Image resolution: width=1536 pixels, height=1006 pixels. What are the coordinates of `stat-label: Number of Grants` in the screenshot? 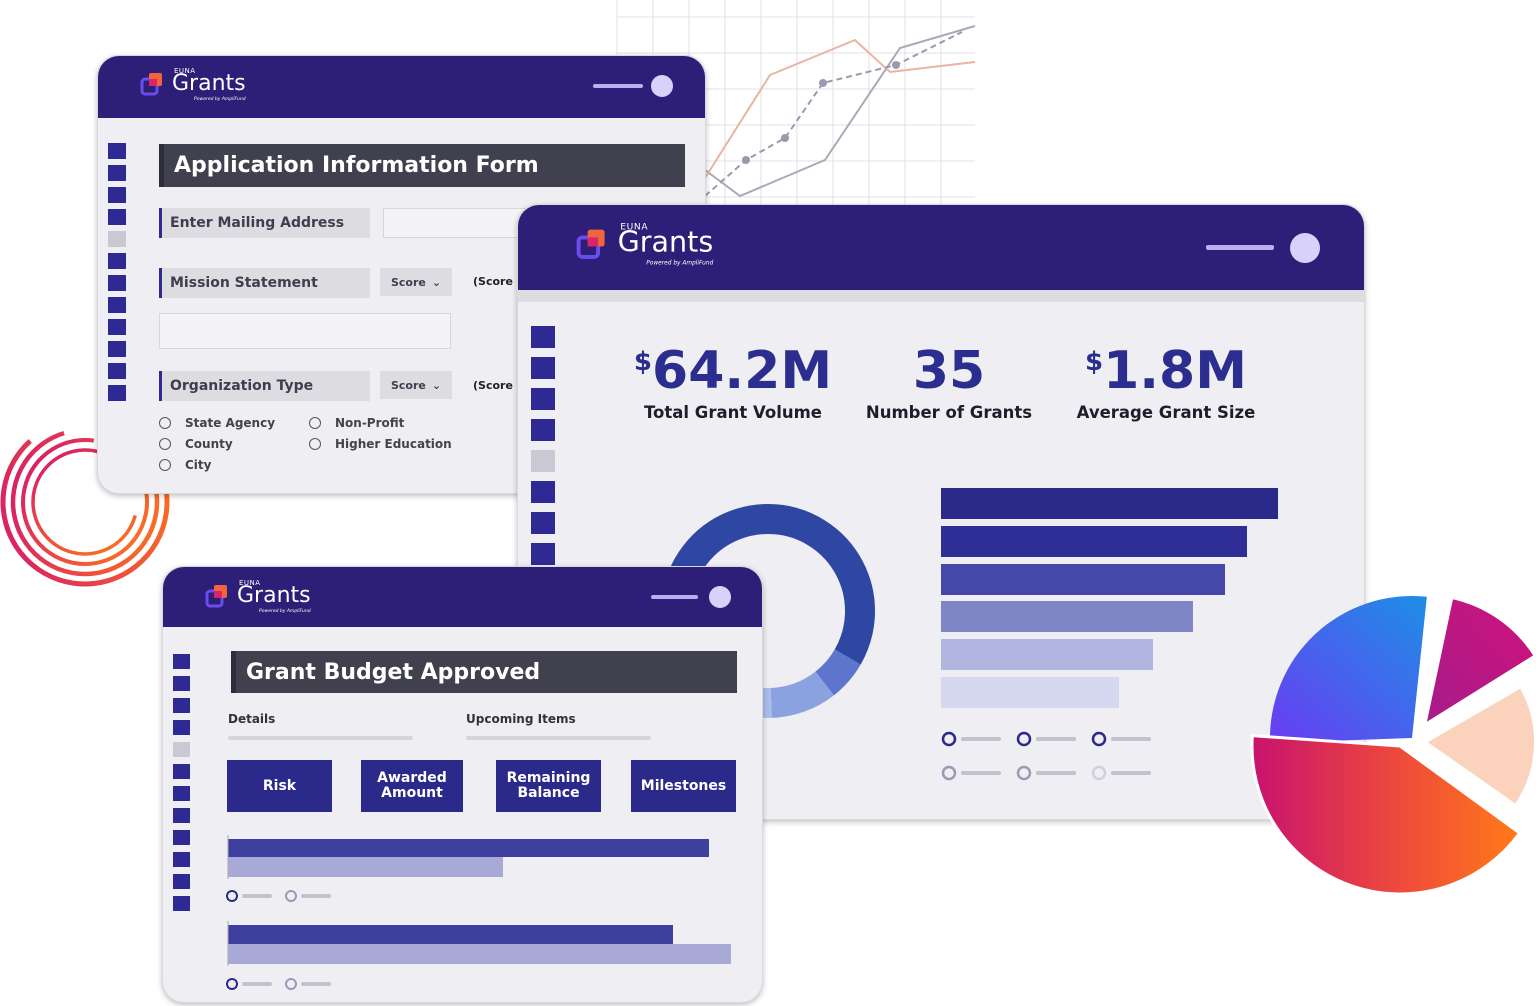 It's located at (949, 412).